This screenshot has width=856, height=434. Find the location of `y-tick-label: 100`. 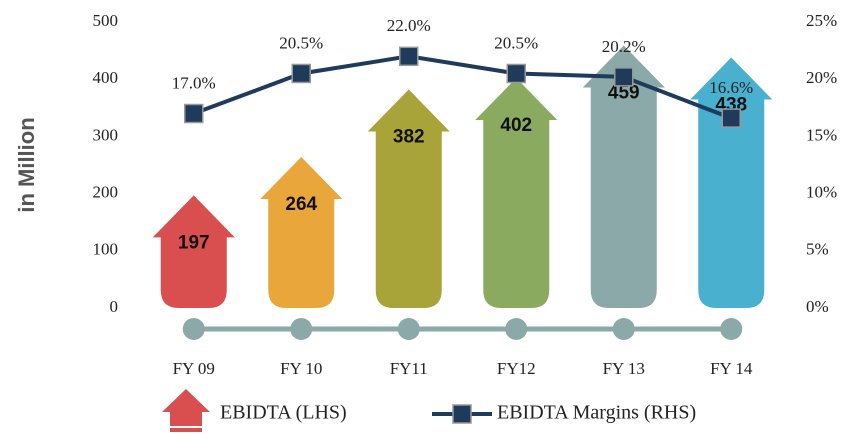

y-tick-label: 100 is located at coordinates (106, 249).